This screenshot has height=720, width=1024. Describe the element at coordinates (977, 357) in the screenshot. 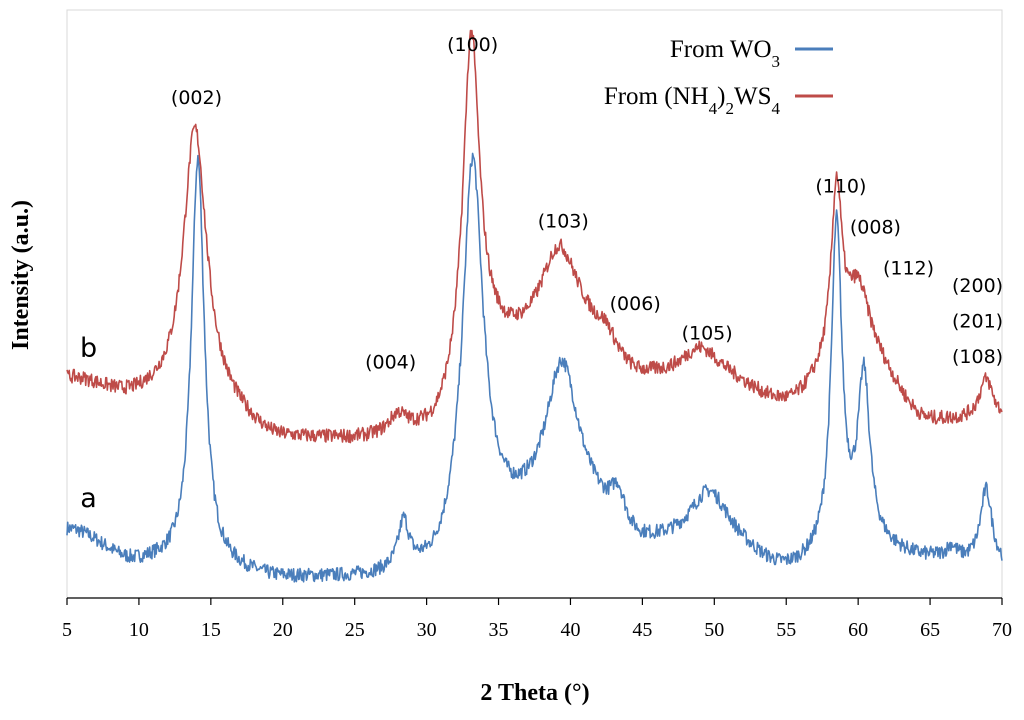

I see `peak-label-108: (108)` at that location.